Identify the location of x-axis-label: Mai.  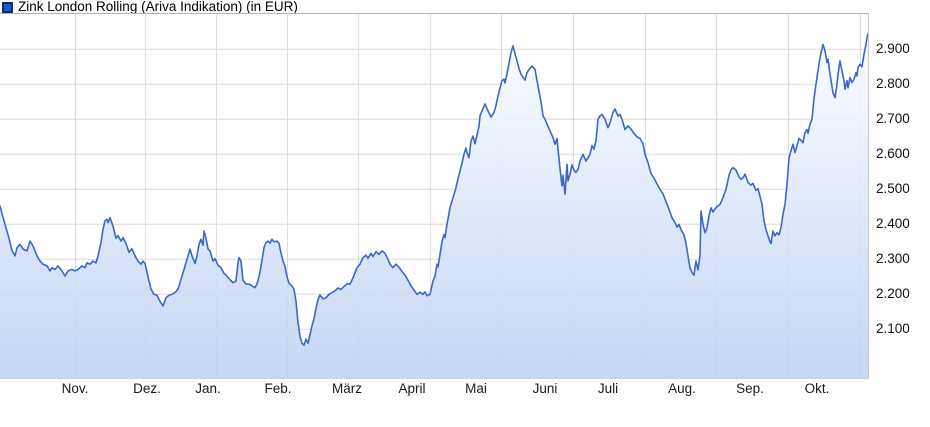
(476, 388).